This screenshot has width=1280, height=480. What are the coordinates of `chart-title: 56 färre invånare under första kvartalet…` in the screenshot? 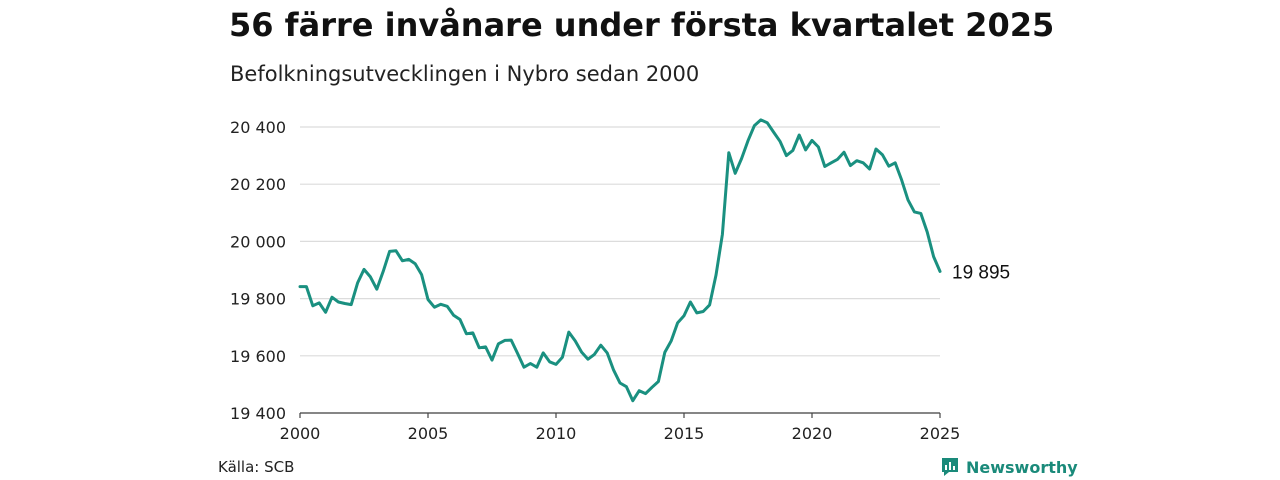 It's located at (642, 25).